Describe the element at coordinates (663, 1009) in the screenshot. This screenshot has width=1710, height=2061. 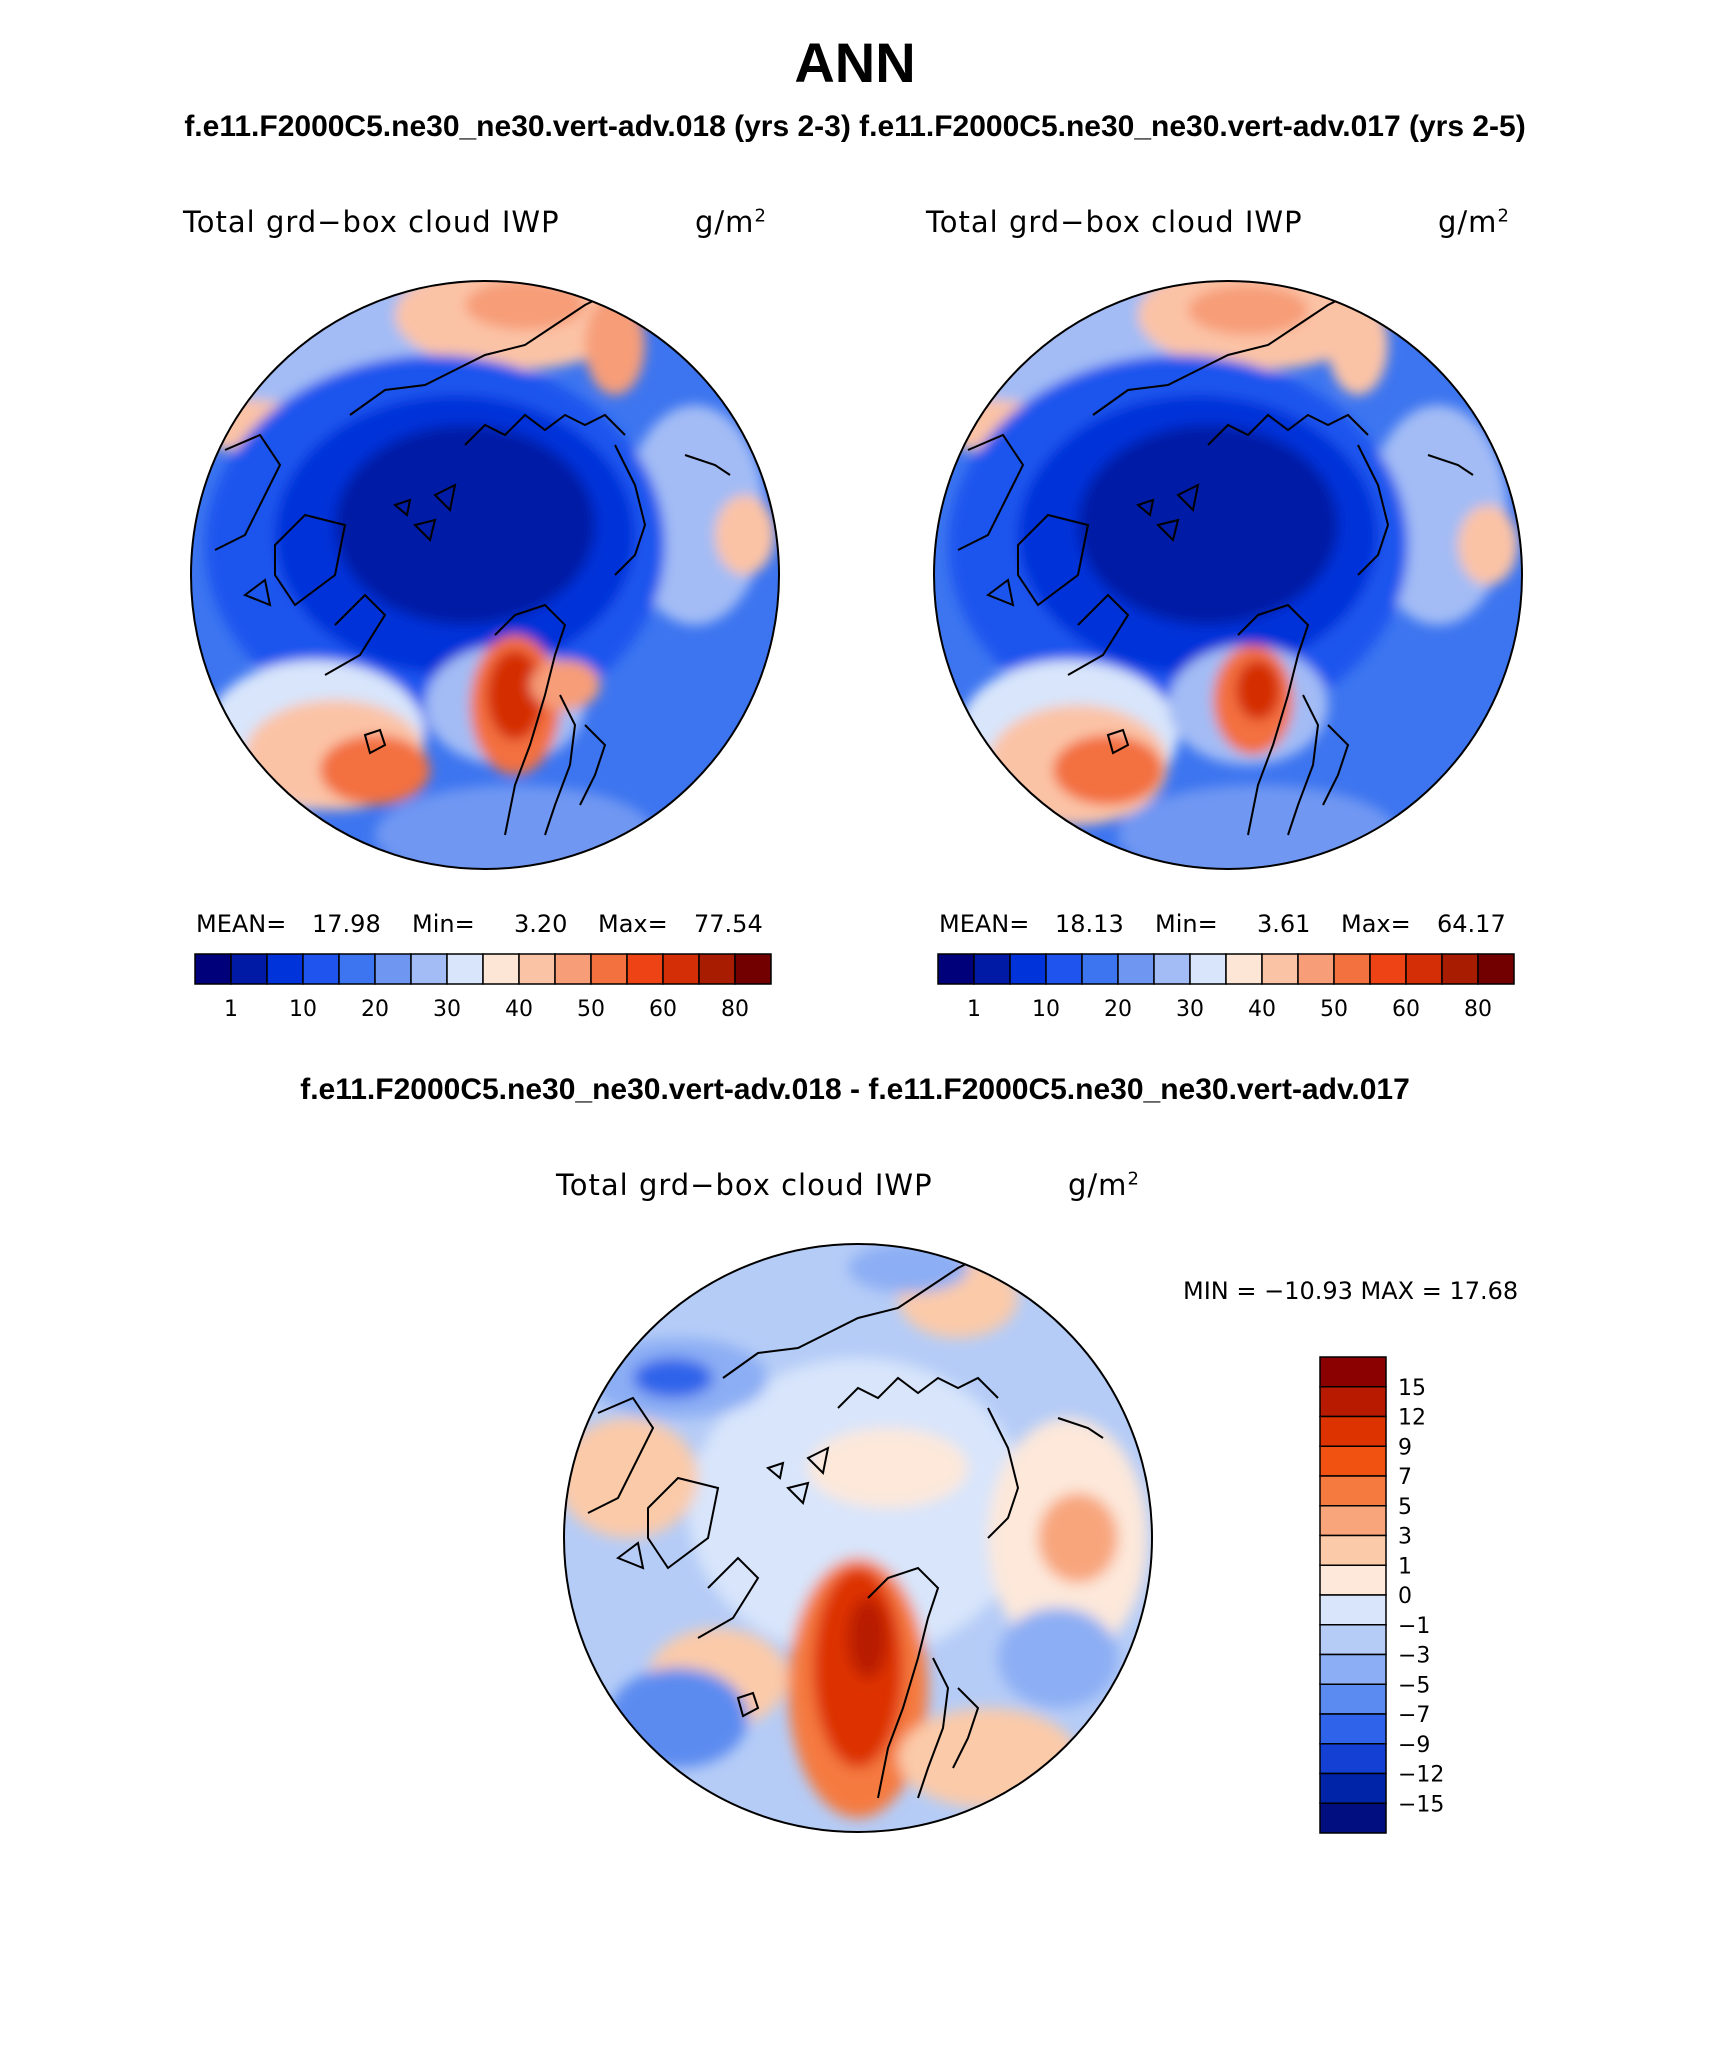
I see `colorbar-tick-label: 60` at that location.